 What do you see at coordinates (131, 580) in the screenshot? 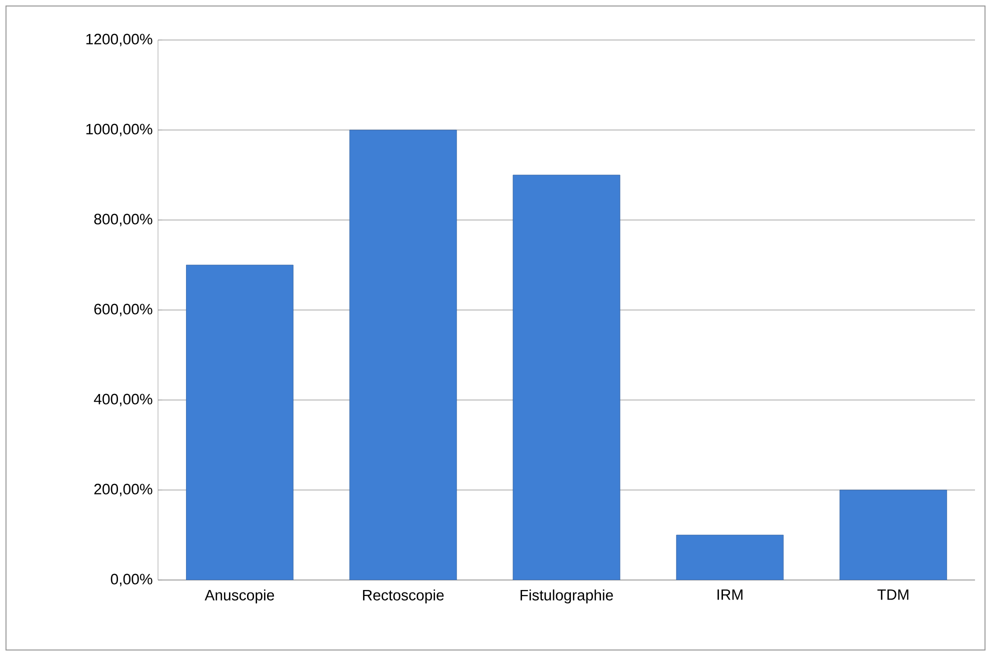
I see `y-tick-label: 0,00%` at bounding box center [131, 580].